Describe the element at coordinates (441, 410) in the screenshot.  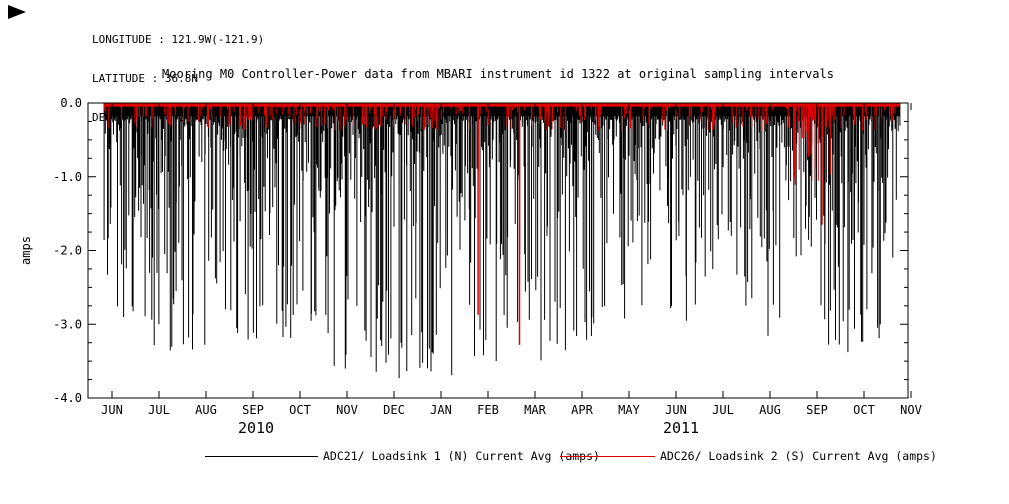
I see `x-tick-label: JAN` at that location.